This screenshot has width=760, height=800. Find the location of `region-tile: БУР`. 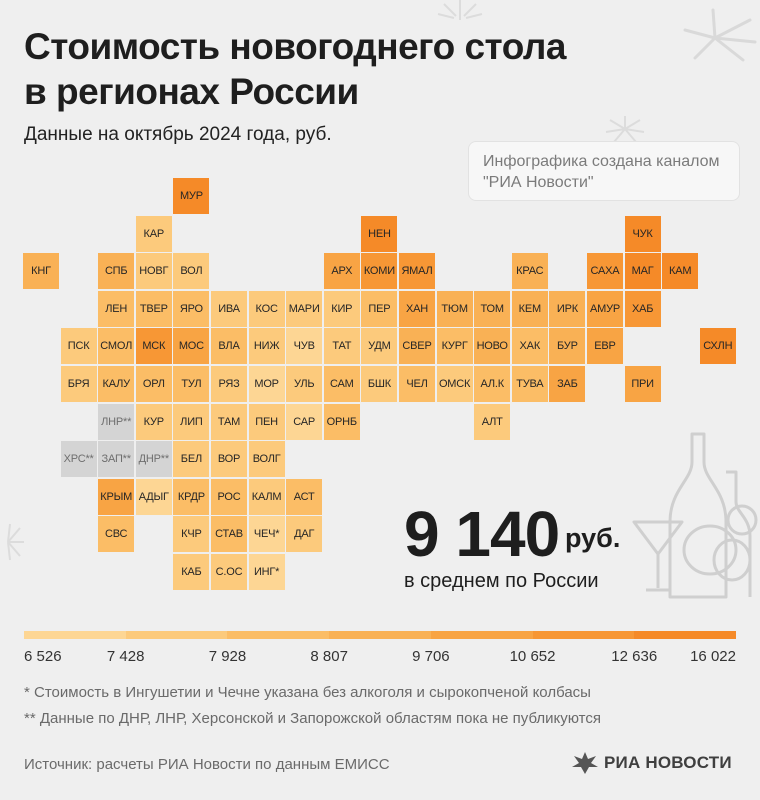

region-tile: БУР is located at coordinates (567, 346).